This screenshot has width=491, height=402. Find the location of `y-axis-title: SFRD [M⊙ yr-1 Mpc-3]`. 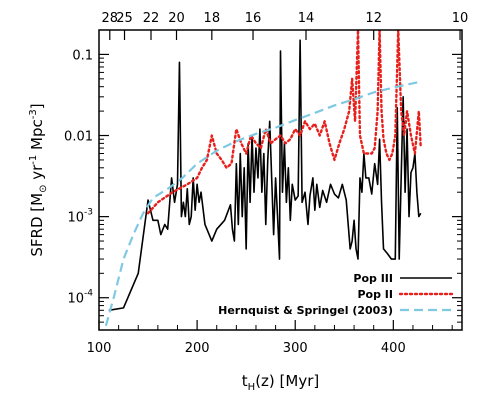

y-axis-title: SFRD [M⊙ yr-1 Mpc-3] is located at coordinates (38, 179).